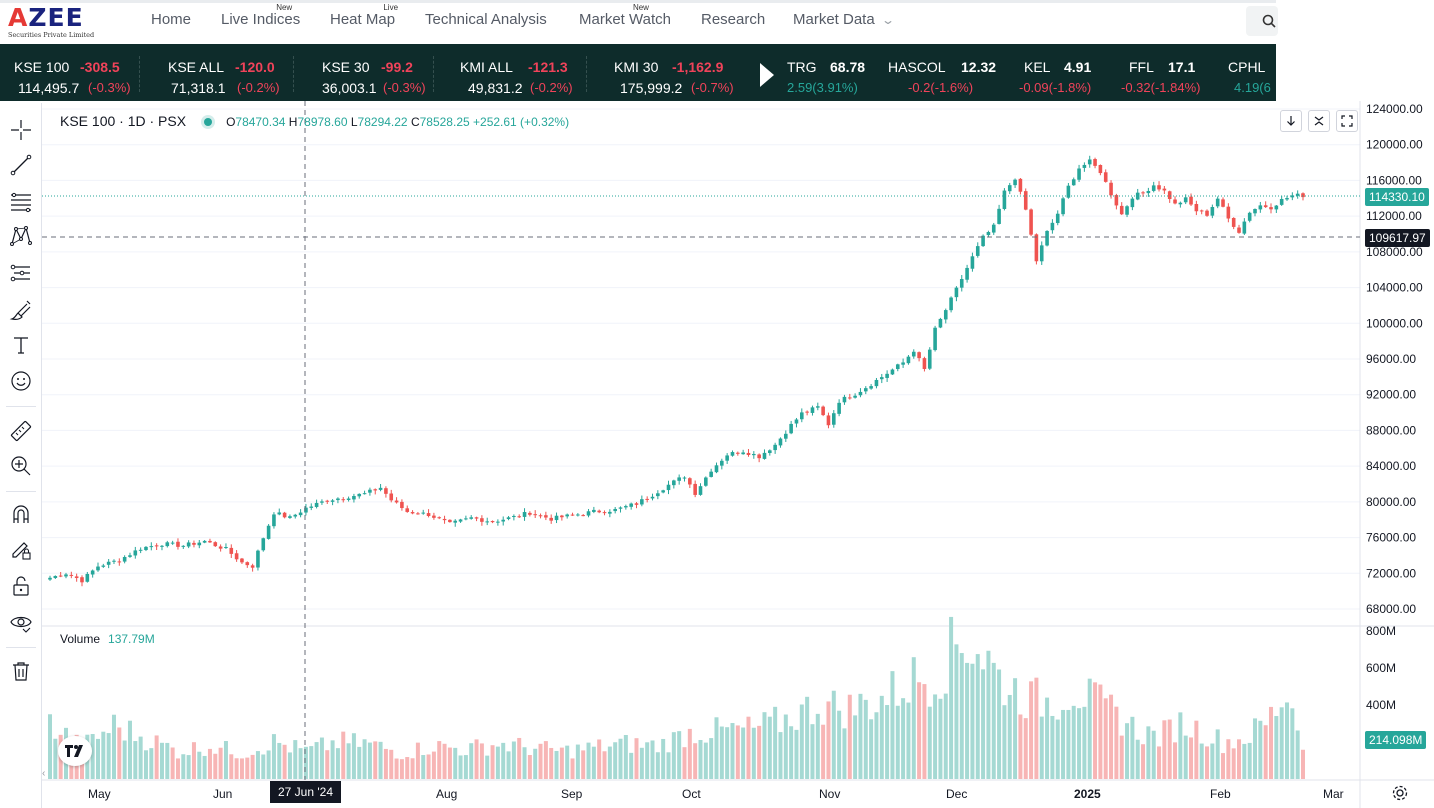  I want to click on chart-settings-button, so click(1400, 795).